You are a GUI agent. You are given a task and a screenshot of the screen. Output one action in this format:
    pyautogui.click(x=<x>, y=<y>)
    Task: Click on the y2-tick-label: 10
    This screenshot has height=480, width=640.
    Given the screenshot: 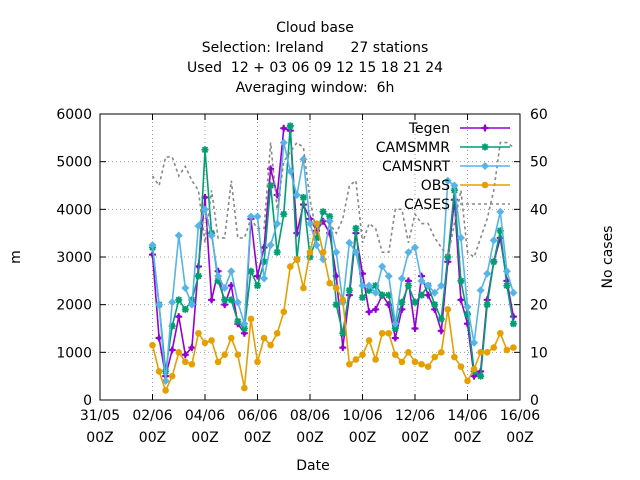 What is the action you would take?
    pyautogui.click(x=539, y=353)
    